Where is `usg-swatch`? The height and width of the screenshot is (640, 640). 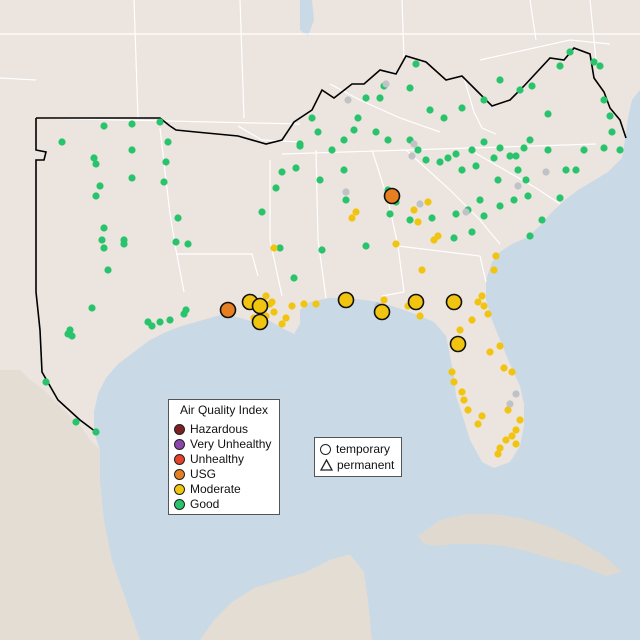
usg-swatch is located at coordinates (179, 474).